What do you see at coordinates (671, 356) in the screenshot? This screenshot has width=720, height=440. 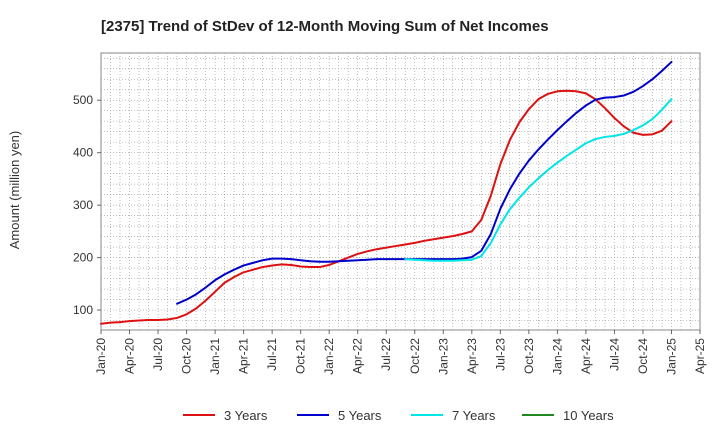 I see `x-tick-label: Jan-25` at bounding box center [671, 356].